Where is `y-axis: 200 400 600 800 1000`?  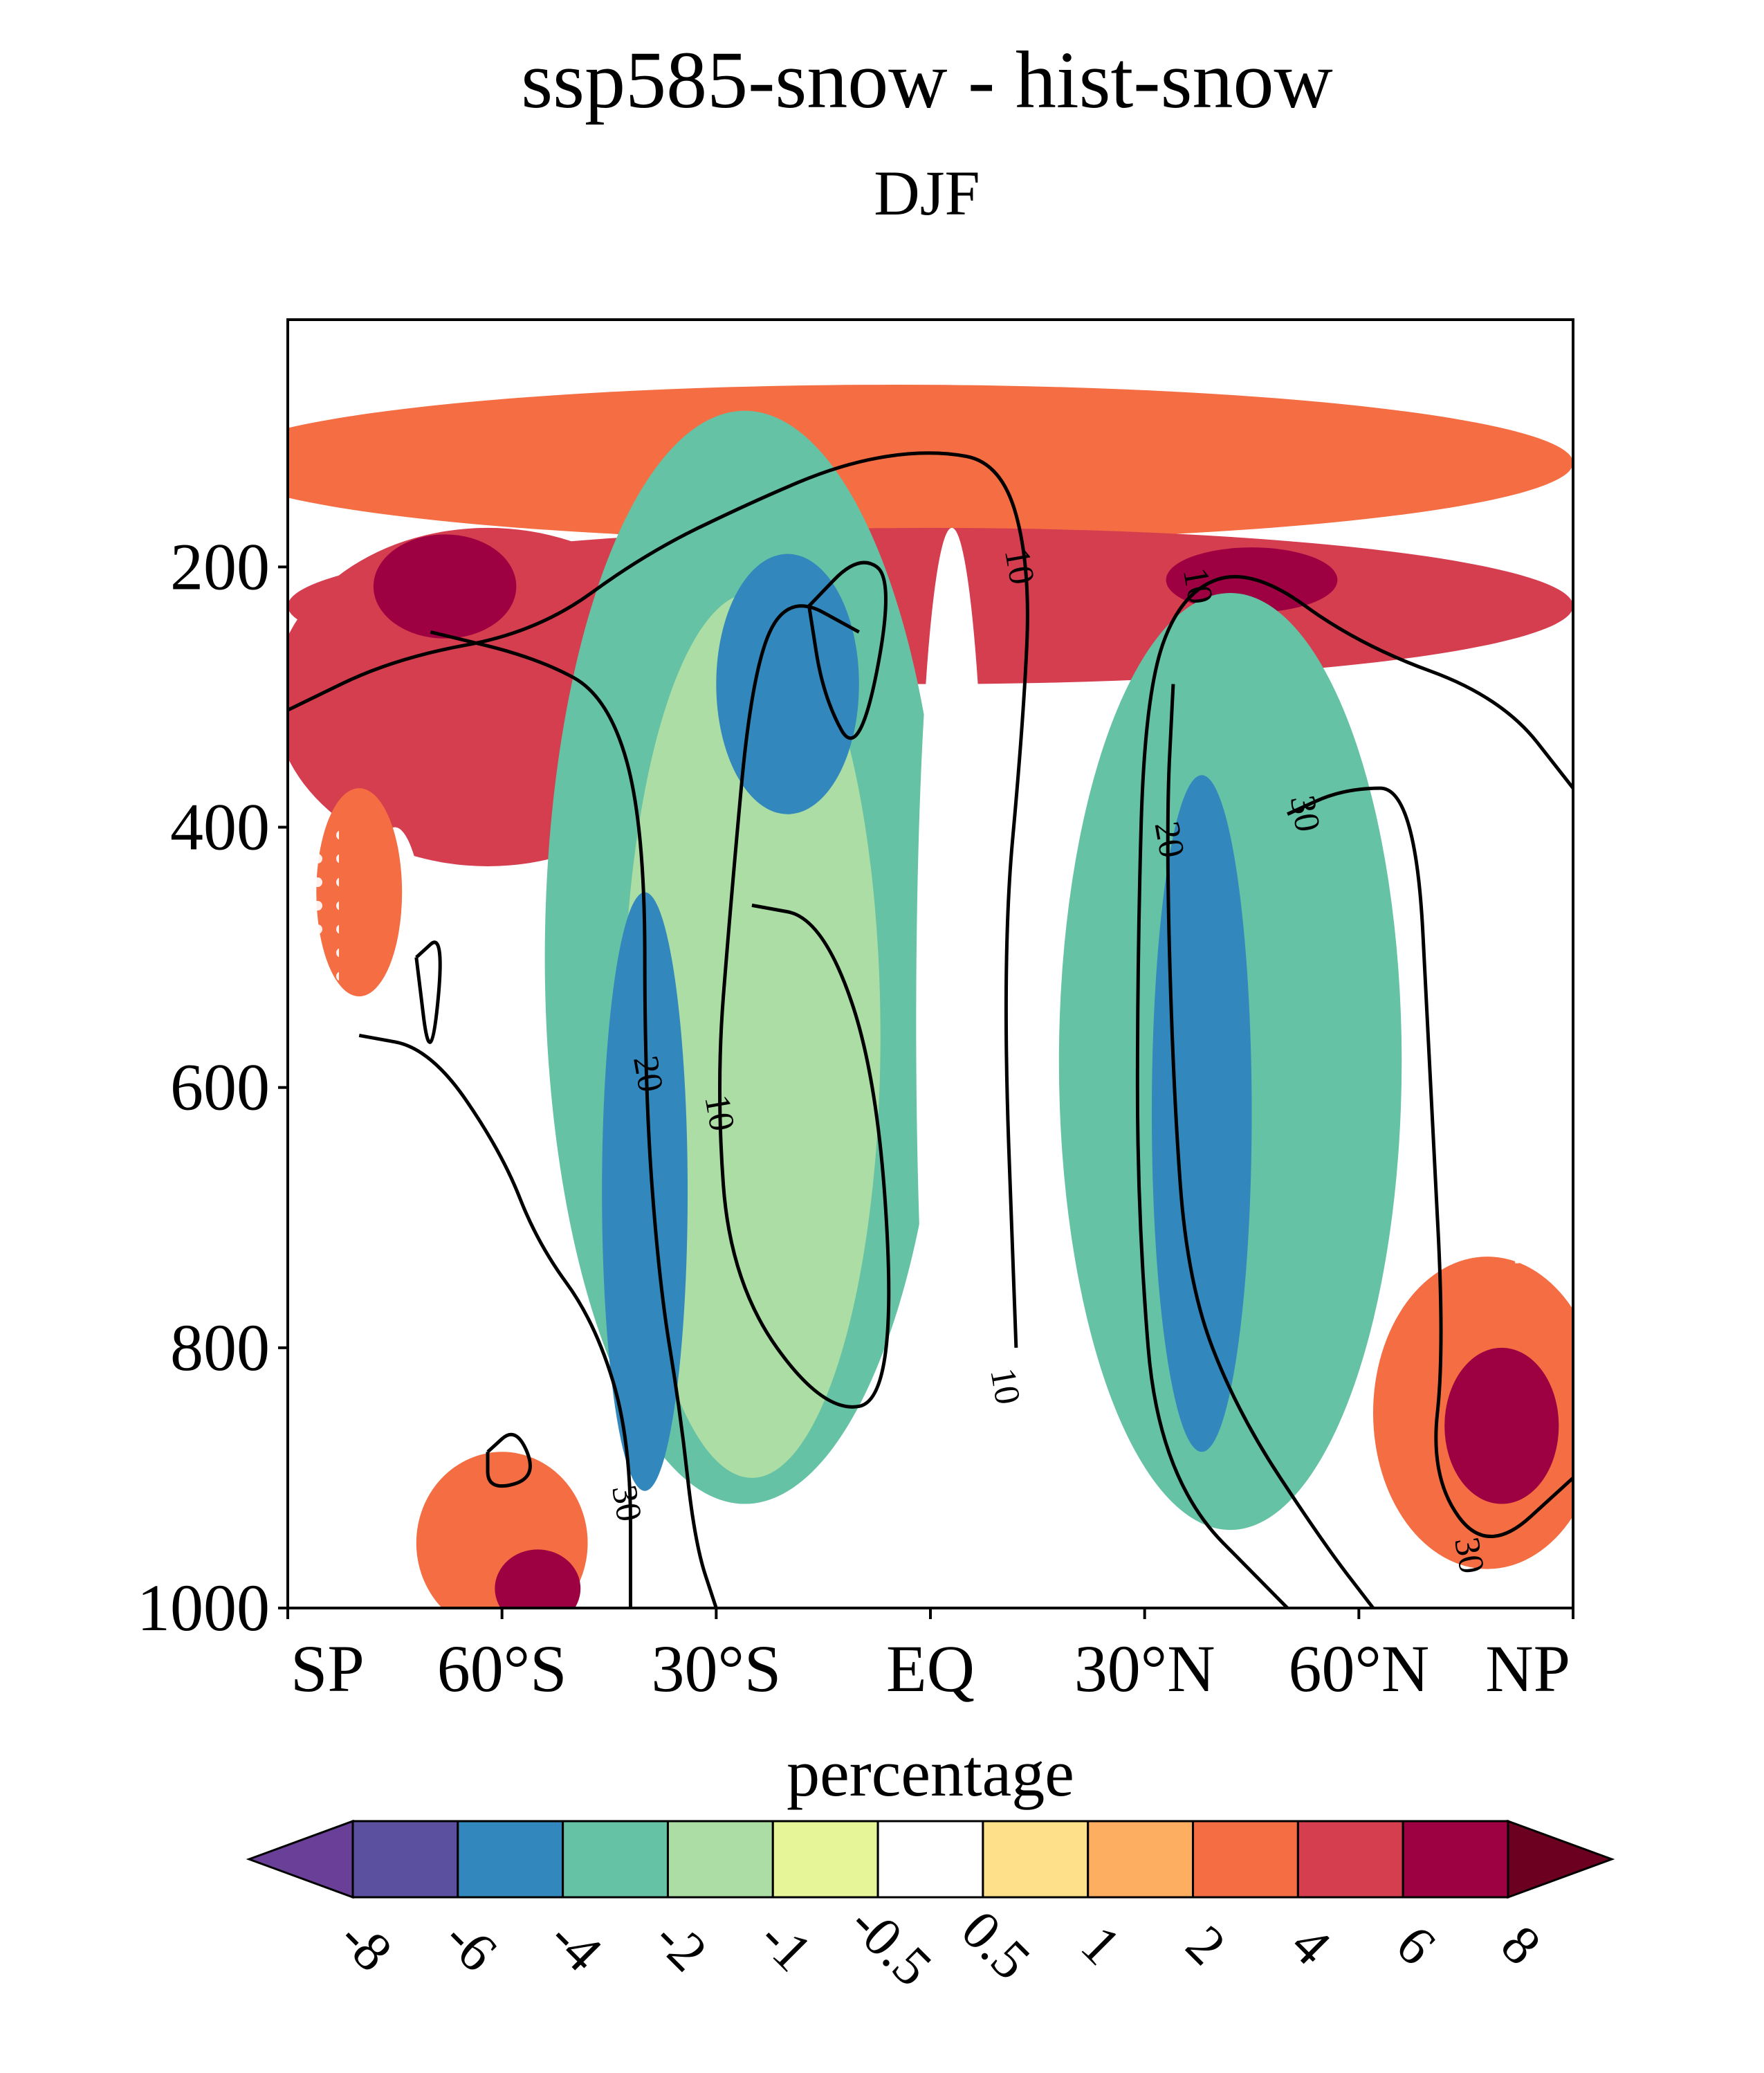 y-axis: 200 400 600 800 1000 is located at coordinates (212, 1087).